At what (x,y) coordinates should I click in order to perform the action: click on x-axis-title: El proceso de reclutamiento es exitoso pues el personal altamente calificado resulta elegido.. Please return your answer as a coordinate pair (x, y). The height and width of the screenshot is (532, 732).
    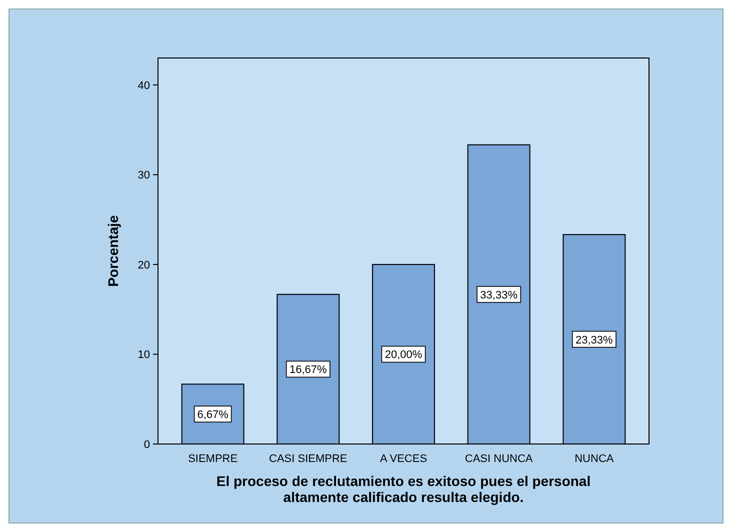
    Looking at the image, I should click on (403, 489).